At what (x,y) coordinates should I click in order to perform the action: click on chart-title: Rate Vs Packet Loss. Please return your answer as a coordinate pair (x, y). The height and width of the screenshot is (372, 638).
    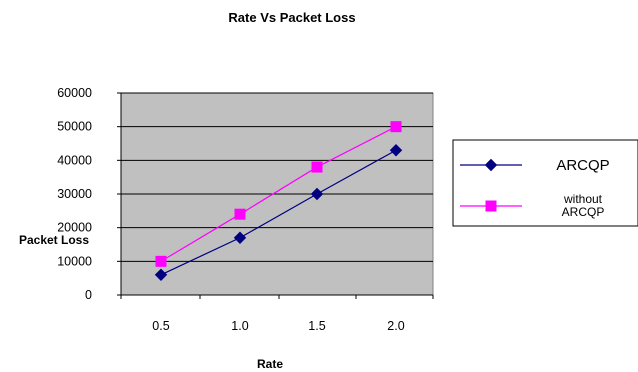
    Looking at the image, I should click on (291, 17).